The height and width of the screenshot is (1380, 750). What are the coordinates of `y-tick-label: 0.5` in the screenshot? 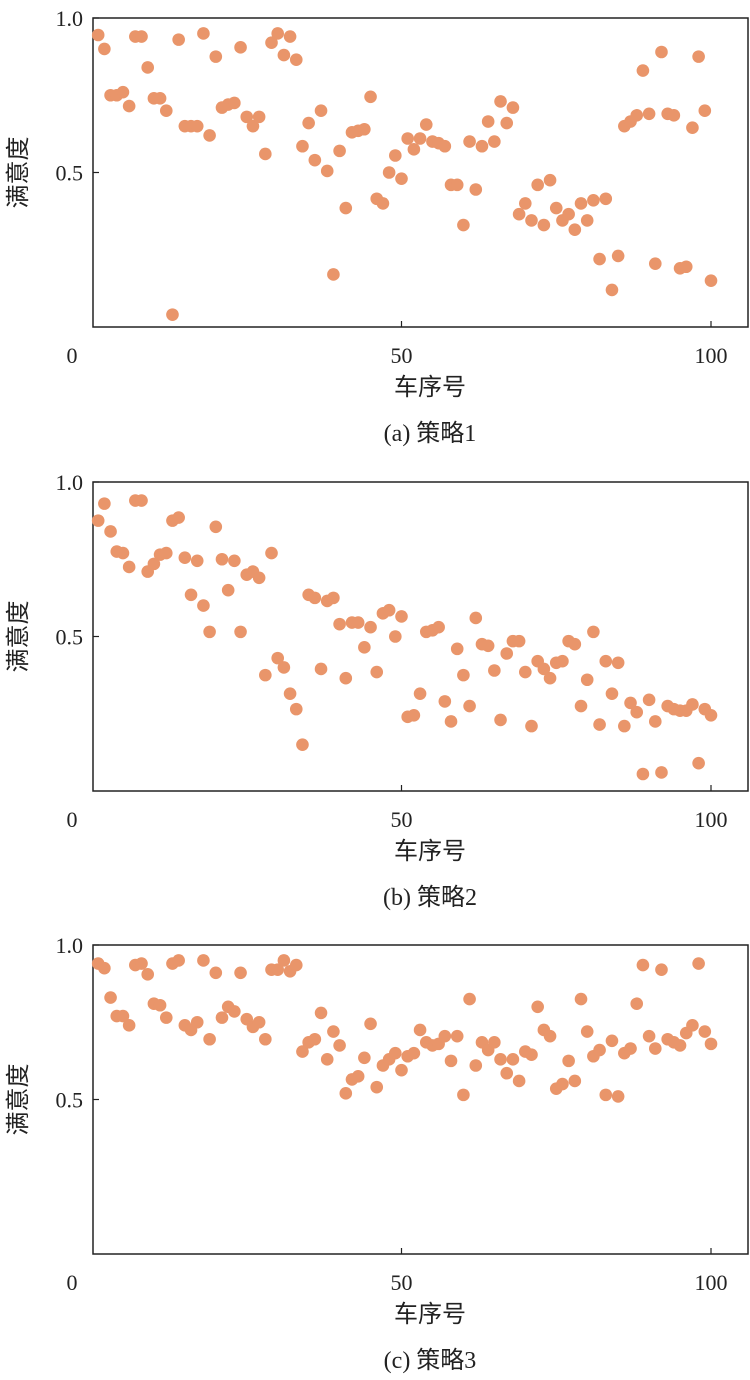 It's located at (70, 637).